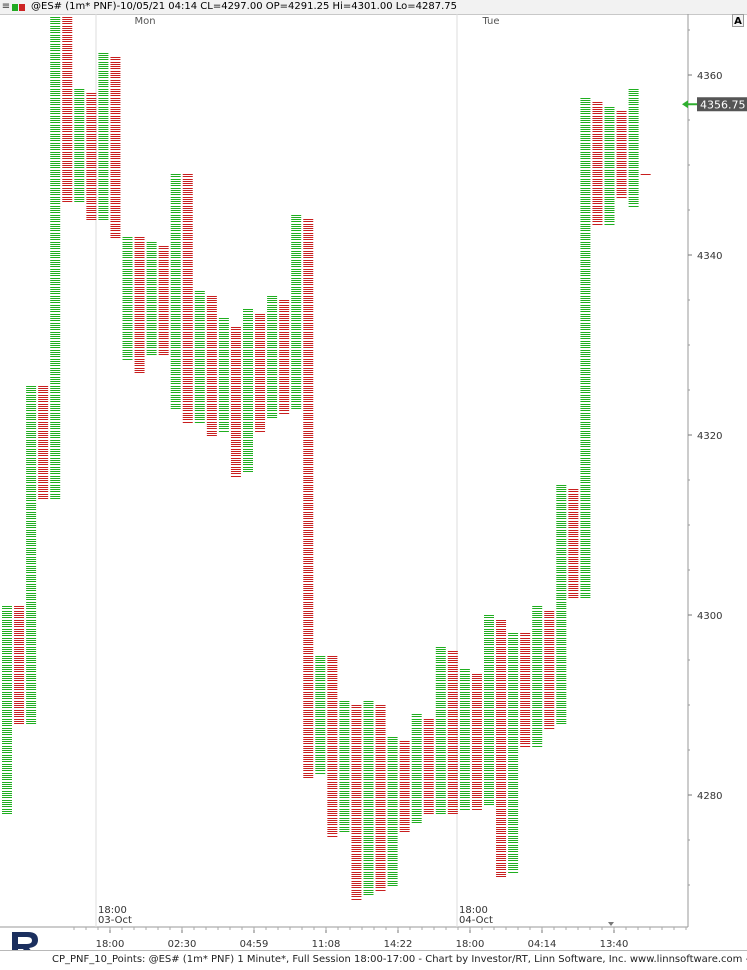 This screenshot has height=970, width=747. What do you see at coordinates (738, 20) in the screenshot?
I see `autoscale-button: A` at bounding box center [738, 20].